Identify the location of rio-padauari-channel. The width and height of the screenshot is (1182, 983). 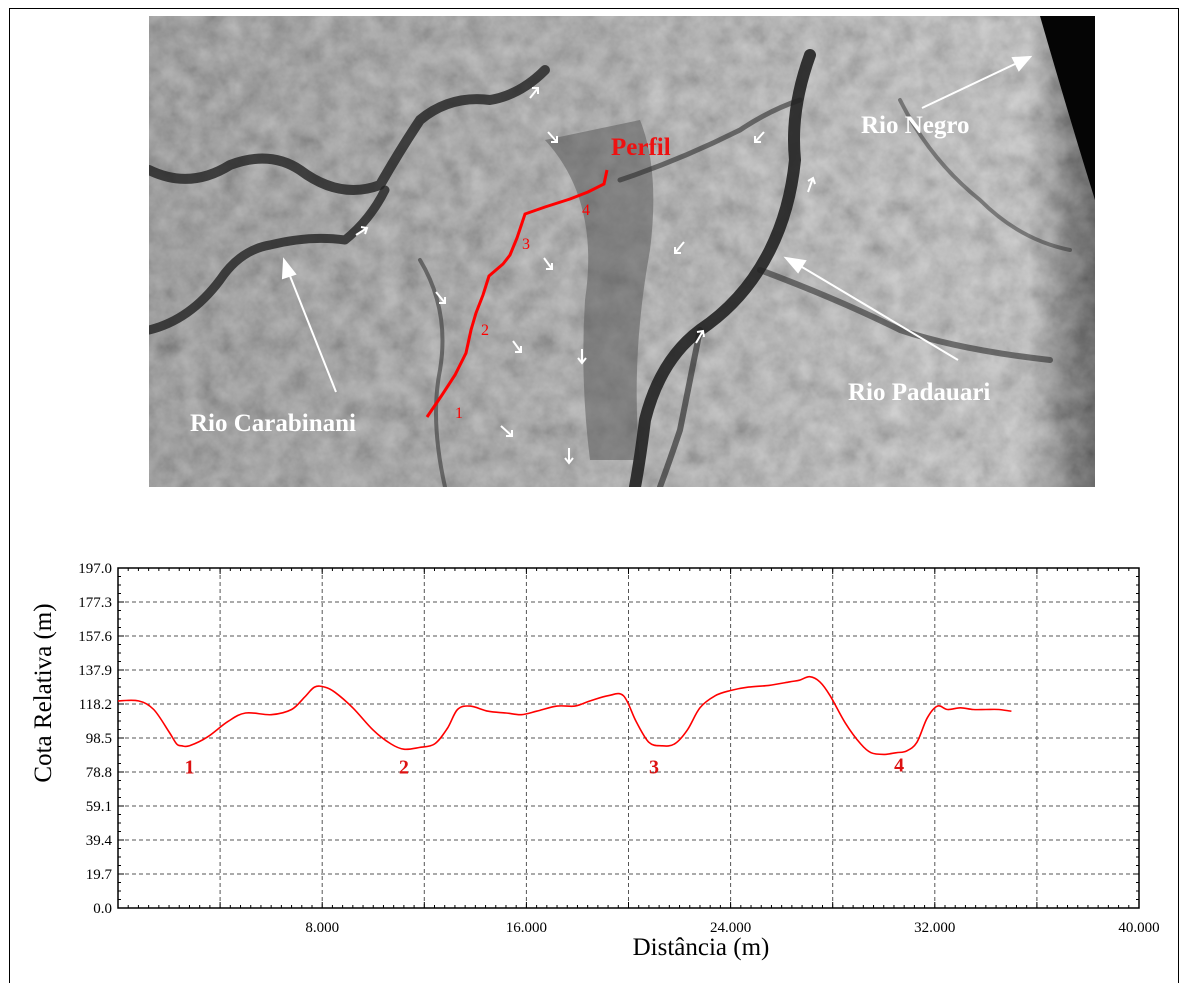
(722, 268).